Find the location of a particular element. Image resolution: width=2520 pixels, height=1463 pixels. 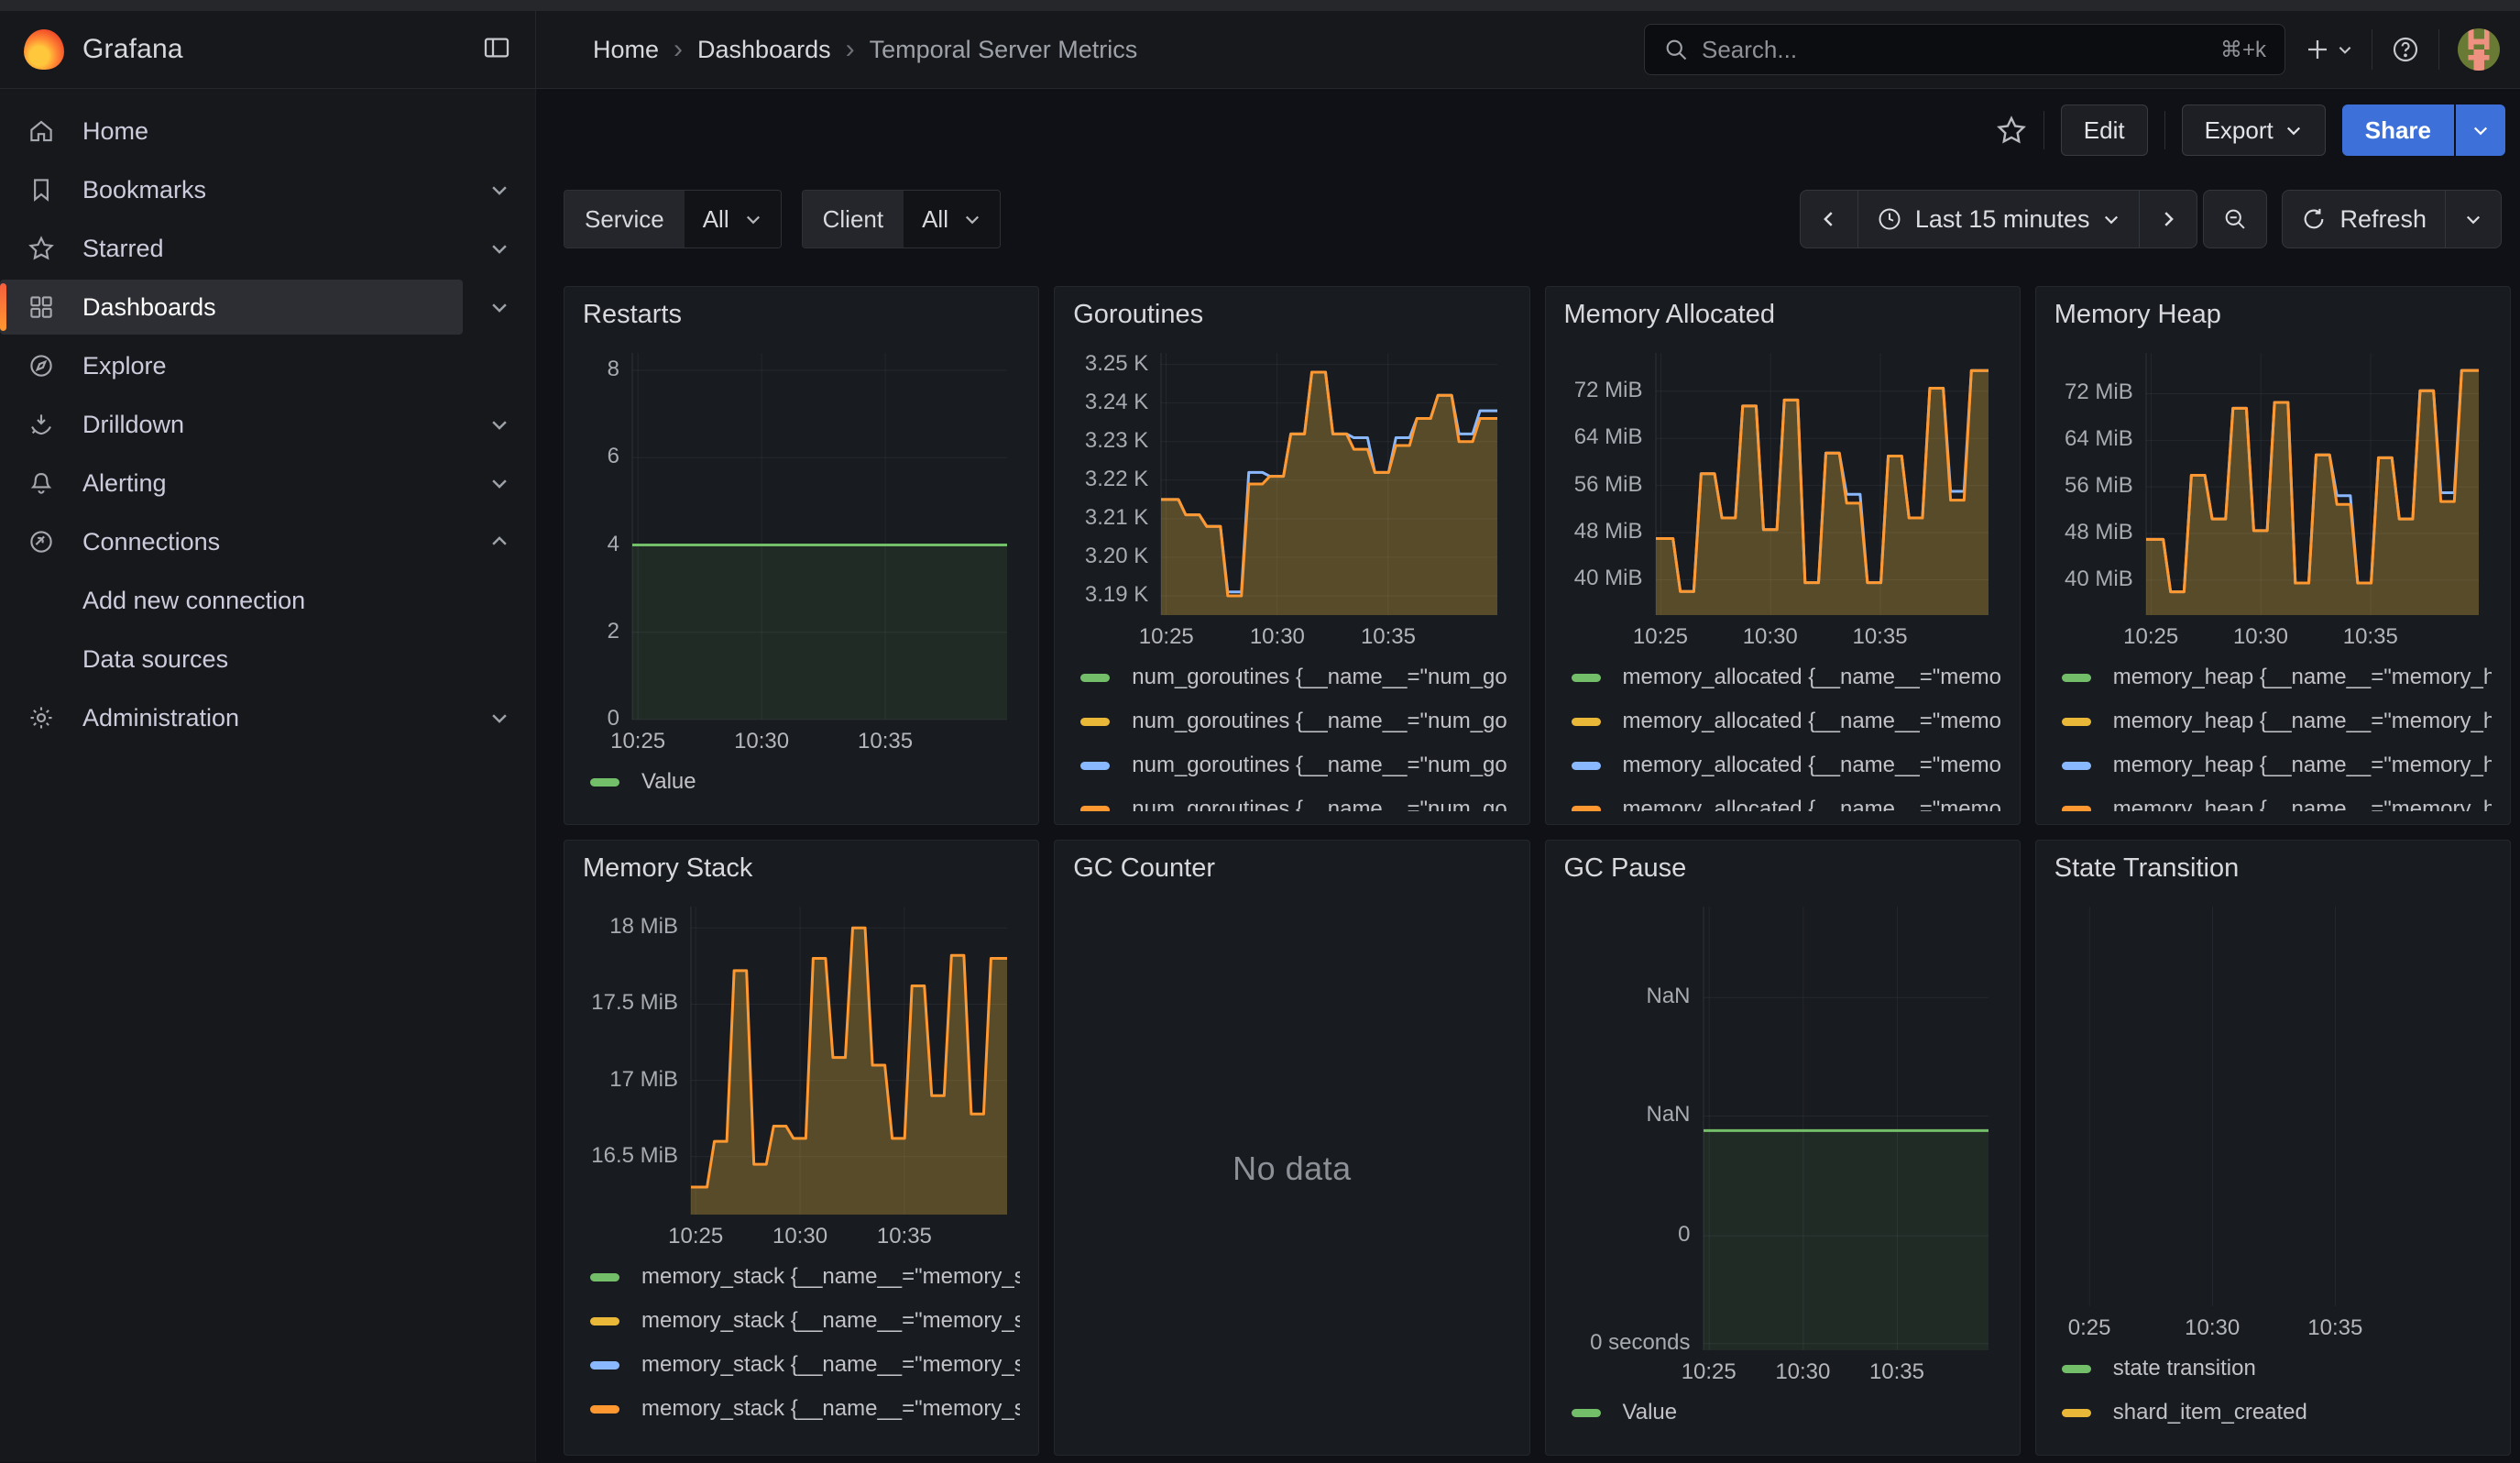

refresh-button: Refresh is located at coordinates (2364, 219).